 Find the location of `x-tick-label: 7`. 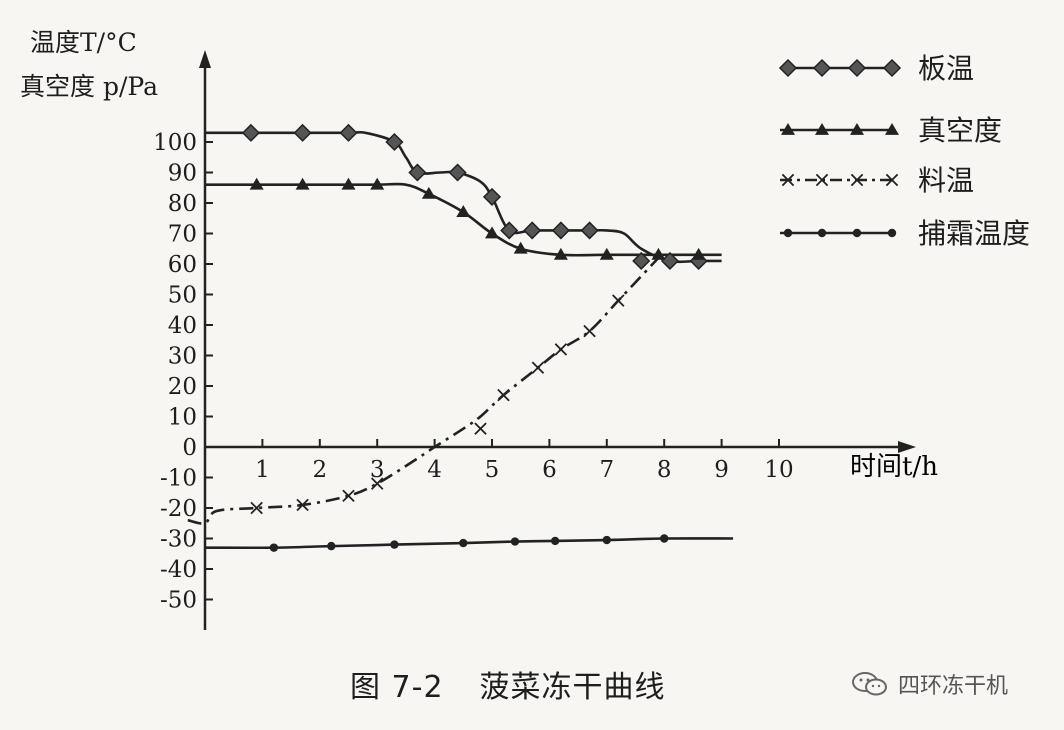

x-tick-label: 7 is located at coordinates (606, 470).